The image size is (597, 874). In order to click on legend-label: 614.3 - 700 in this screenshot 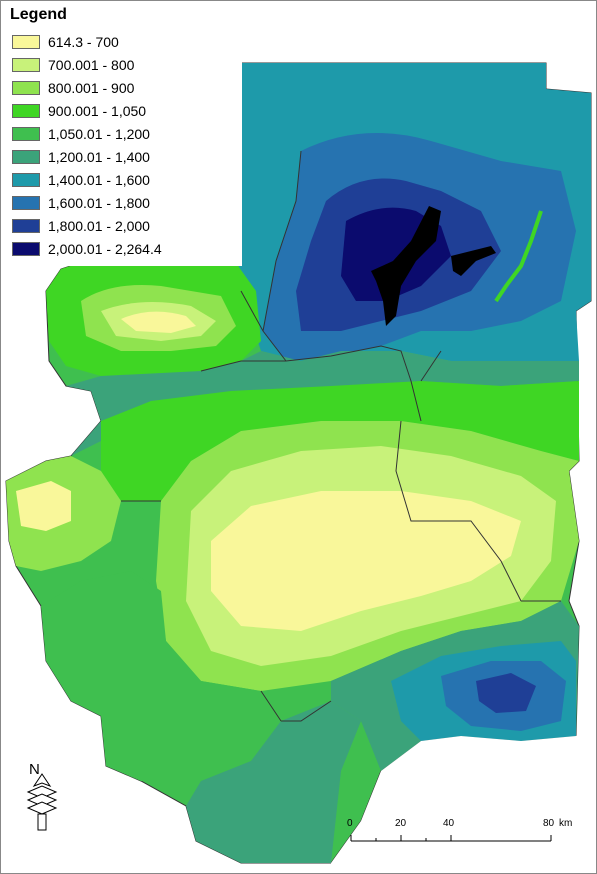, I will do `click(83, 41)`.